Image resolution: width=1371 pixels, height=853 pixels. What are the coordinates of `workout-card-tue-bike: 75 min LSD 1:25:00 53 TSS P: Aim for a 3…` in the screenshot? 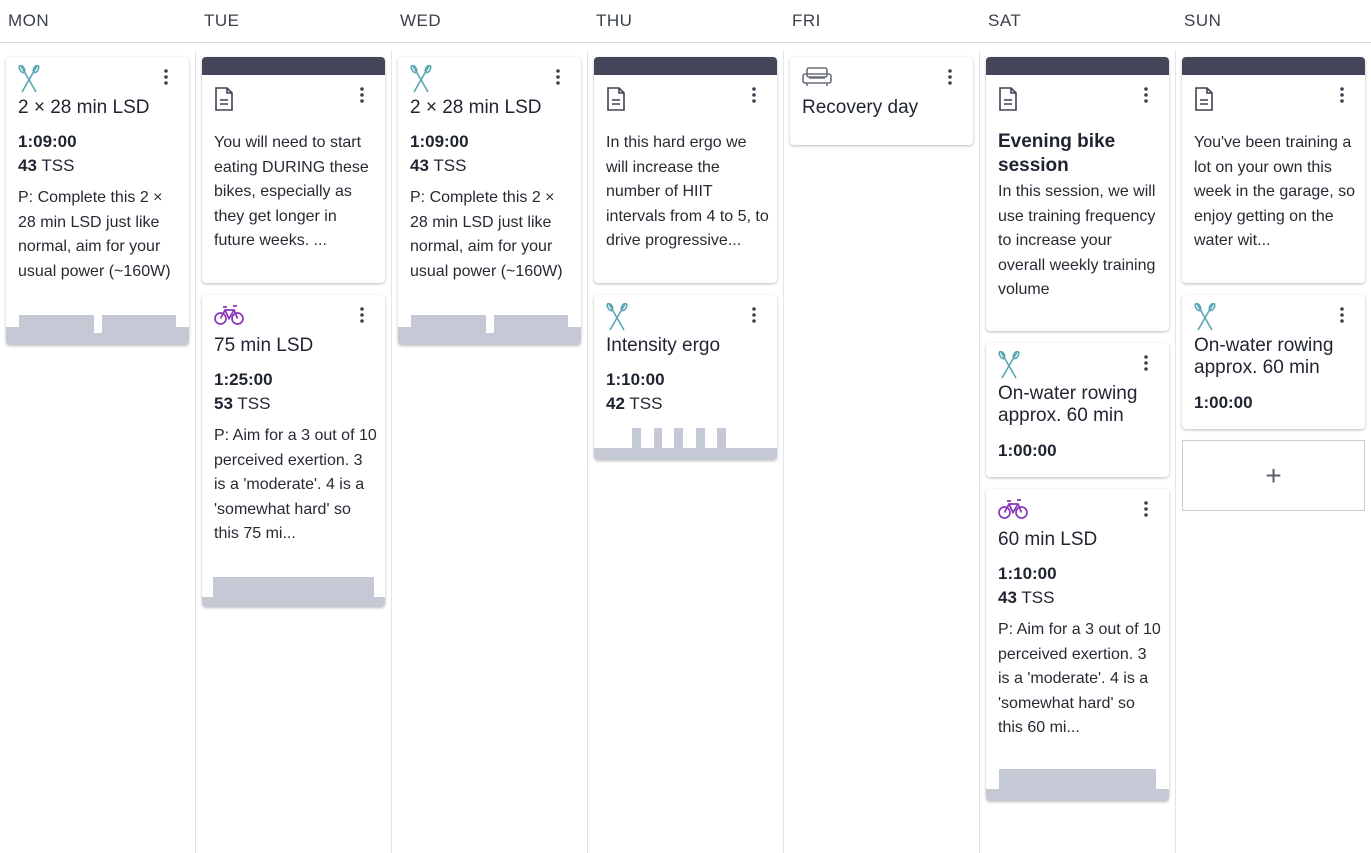 It's located at (293, 451).